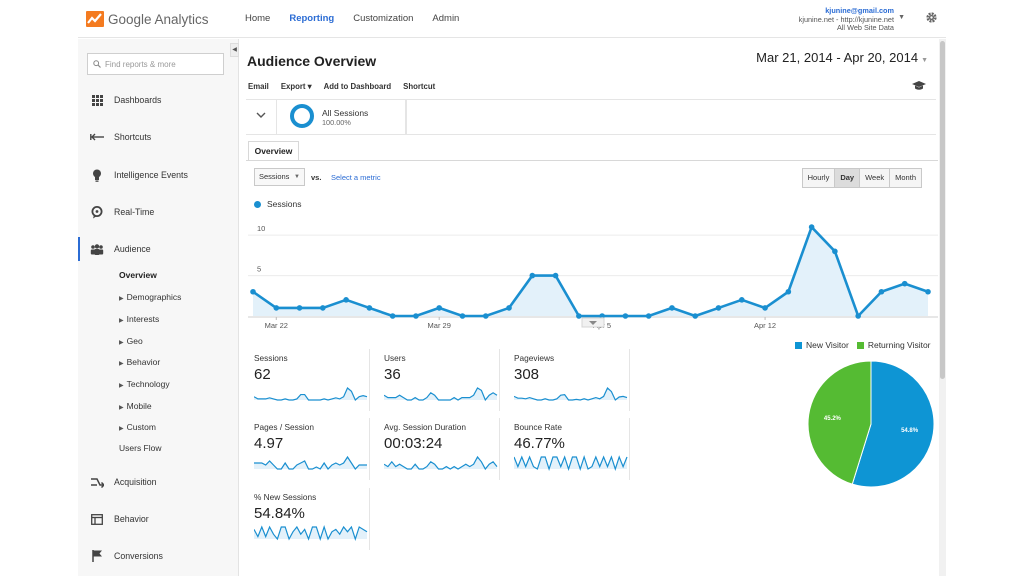 This screenshot has width=1024, height=576. I want to click on legend-label: New Visitor, so click(827, 345).